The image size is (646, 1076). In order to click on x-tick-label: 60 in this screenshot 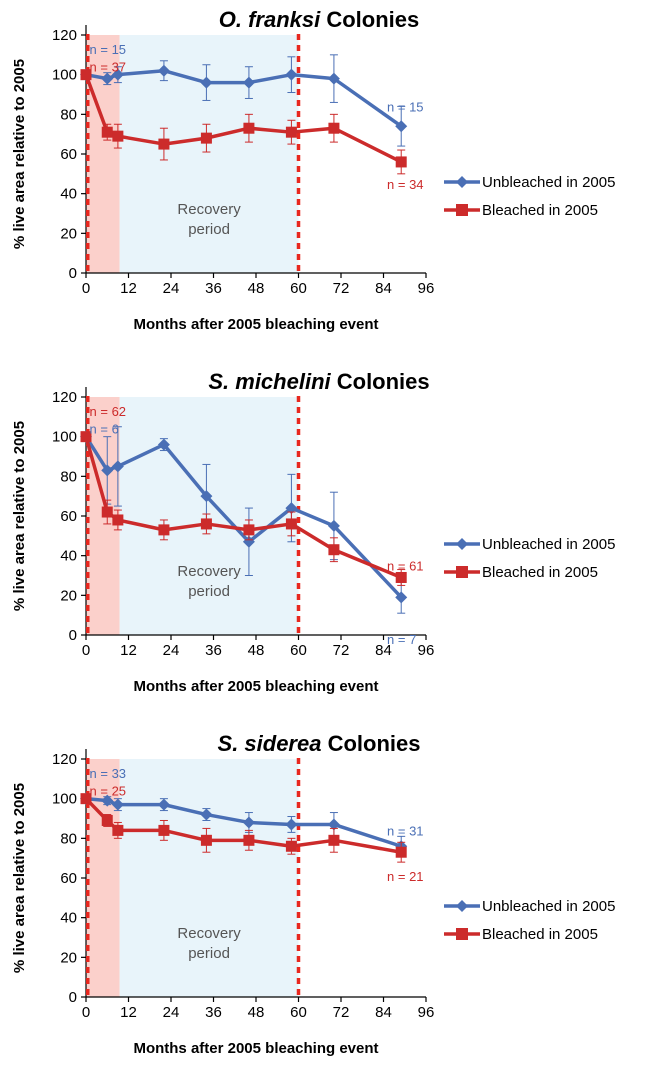, I will do `click(298, 650)`.